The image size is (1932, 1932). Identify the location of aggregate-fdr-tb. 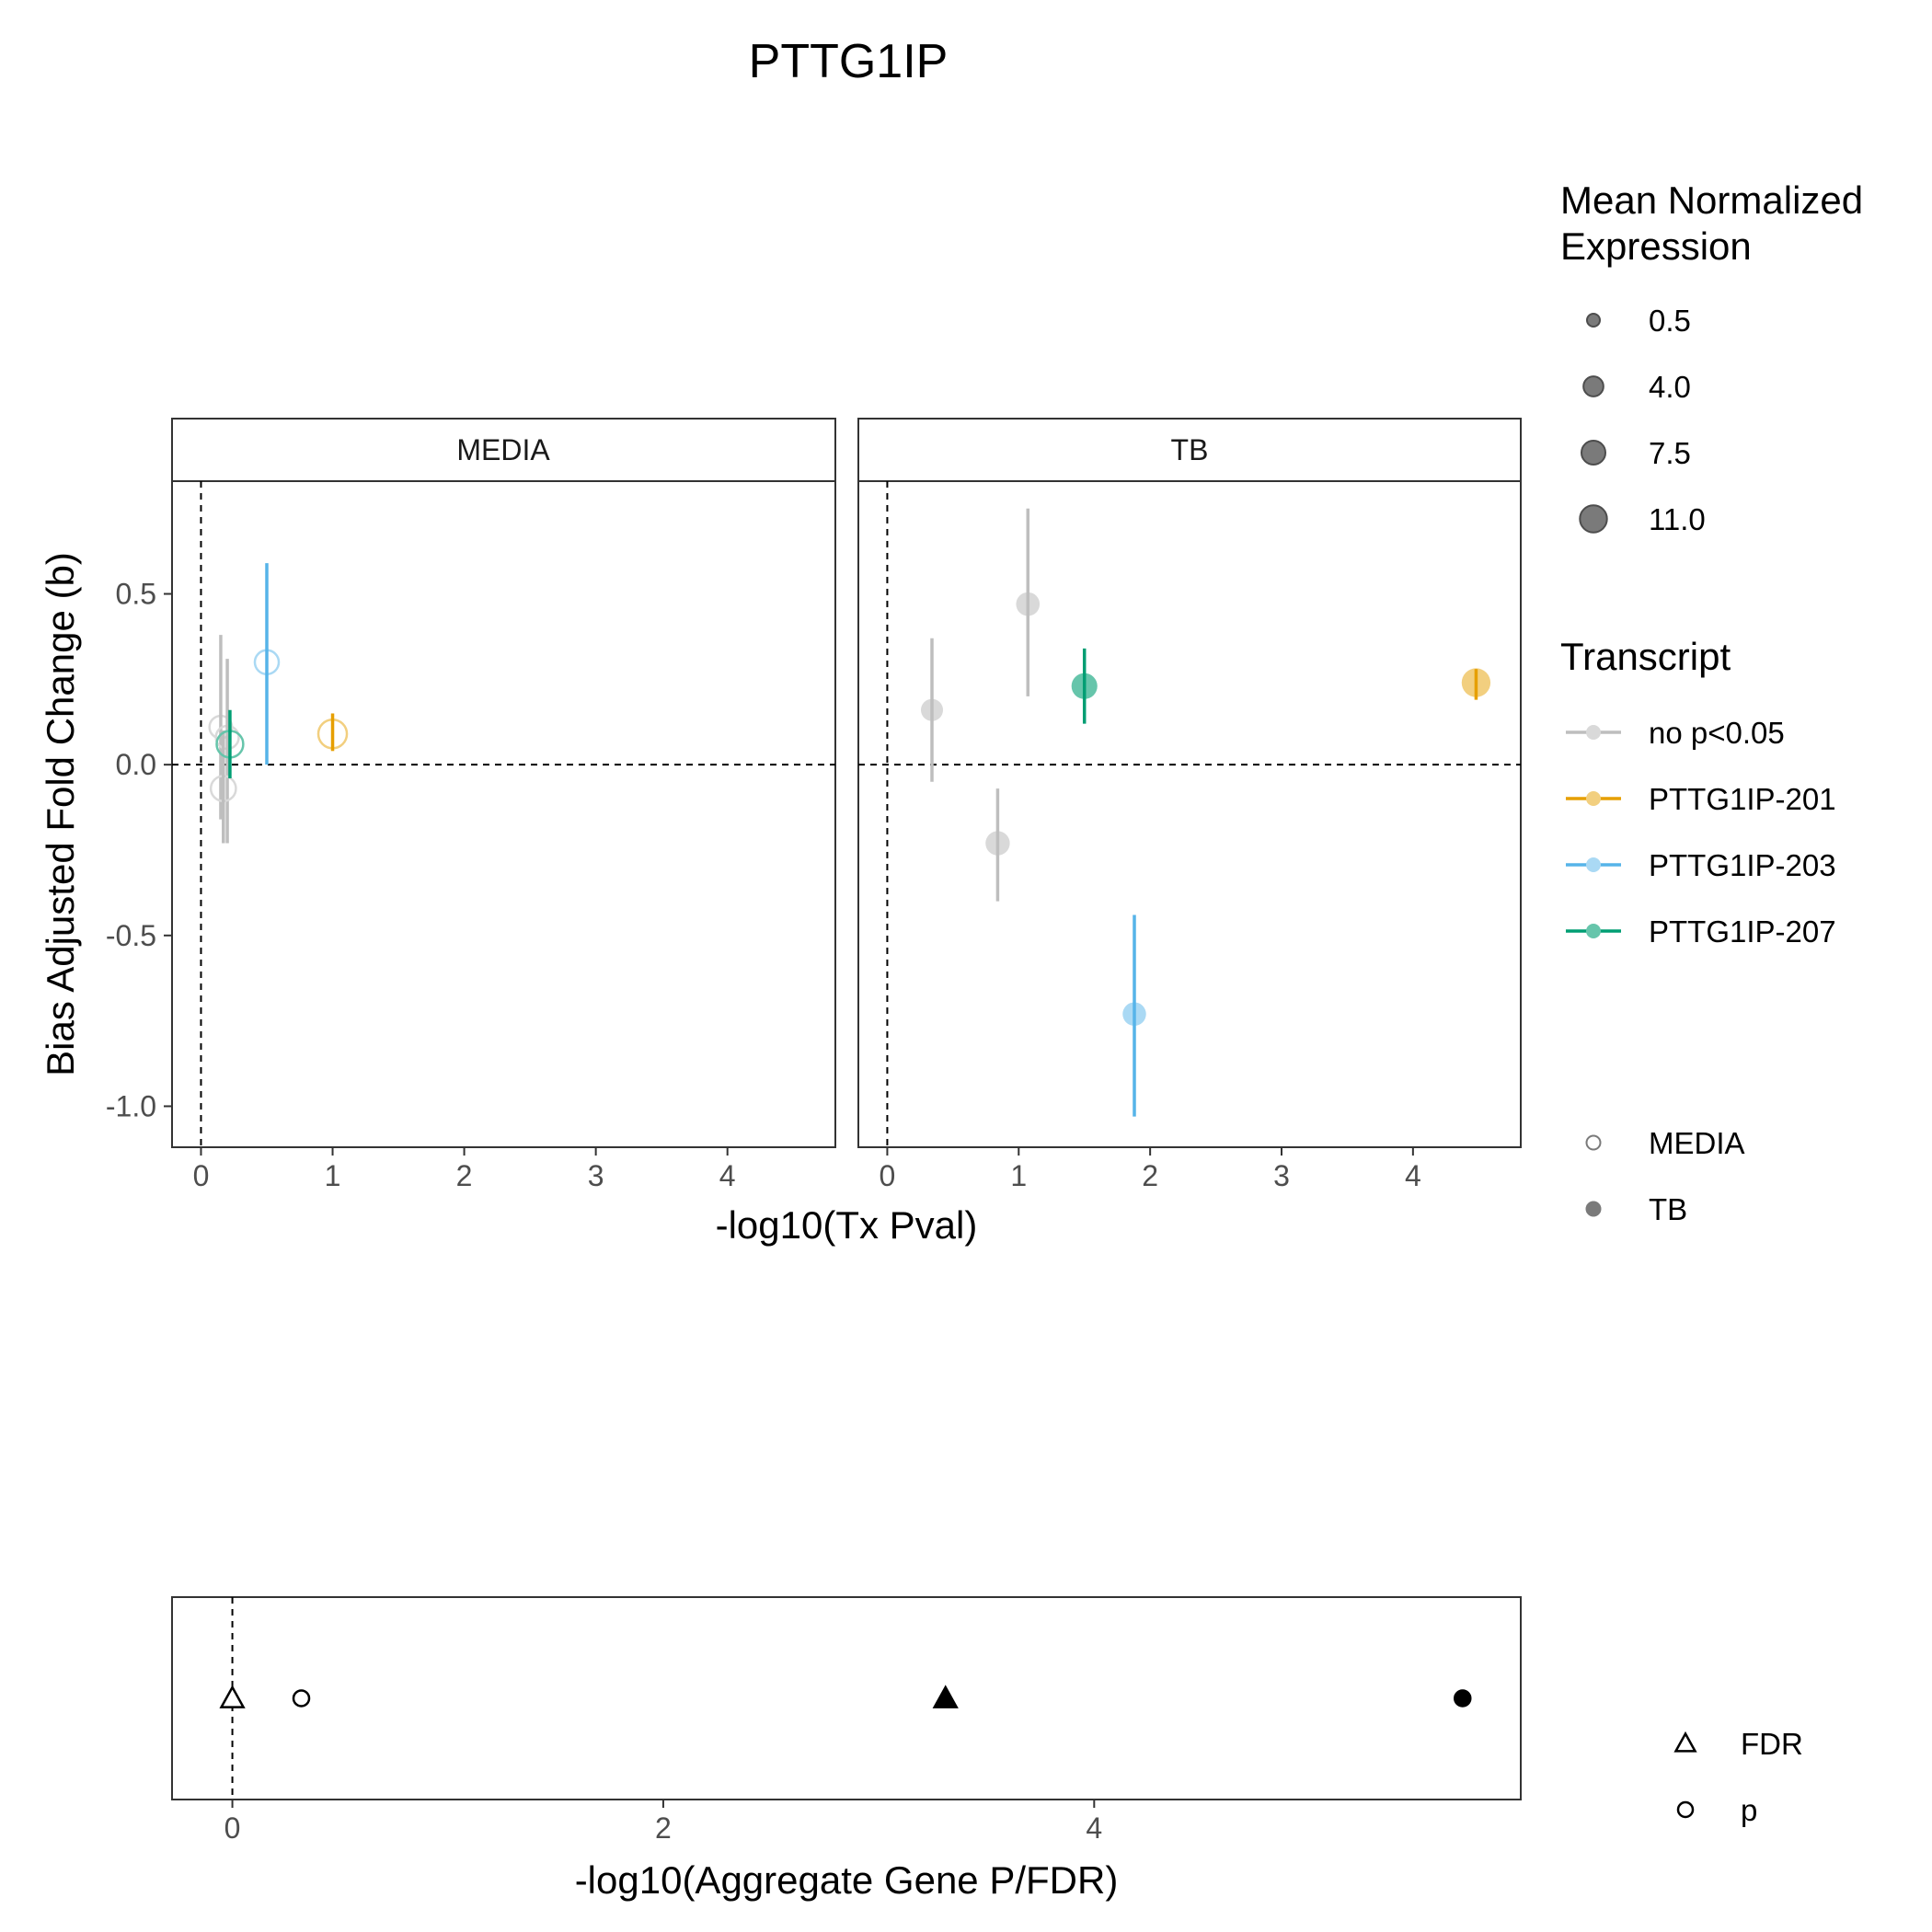
(945, 1696).